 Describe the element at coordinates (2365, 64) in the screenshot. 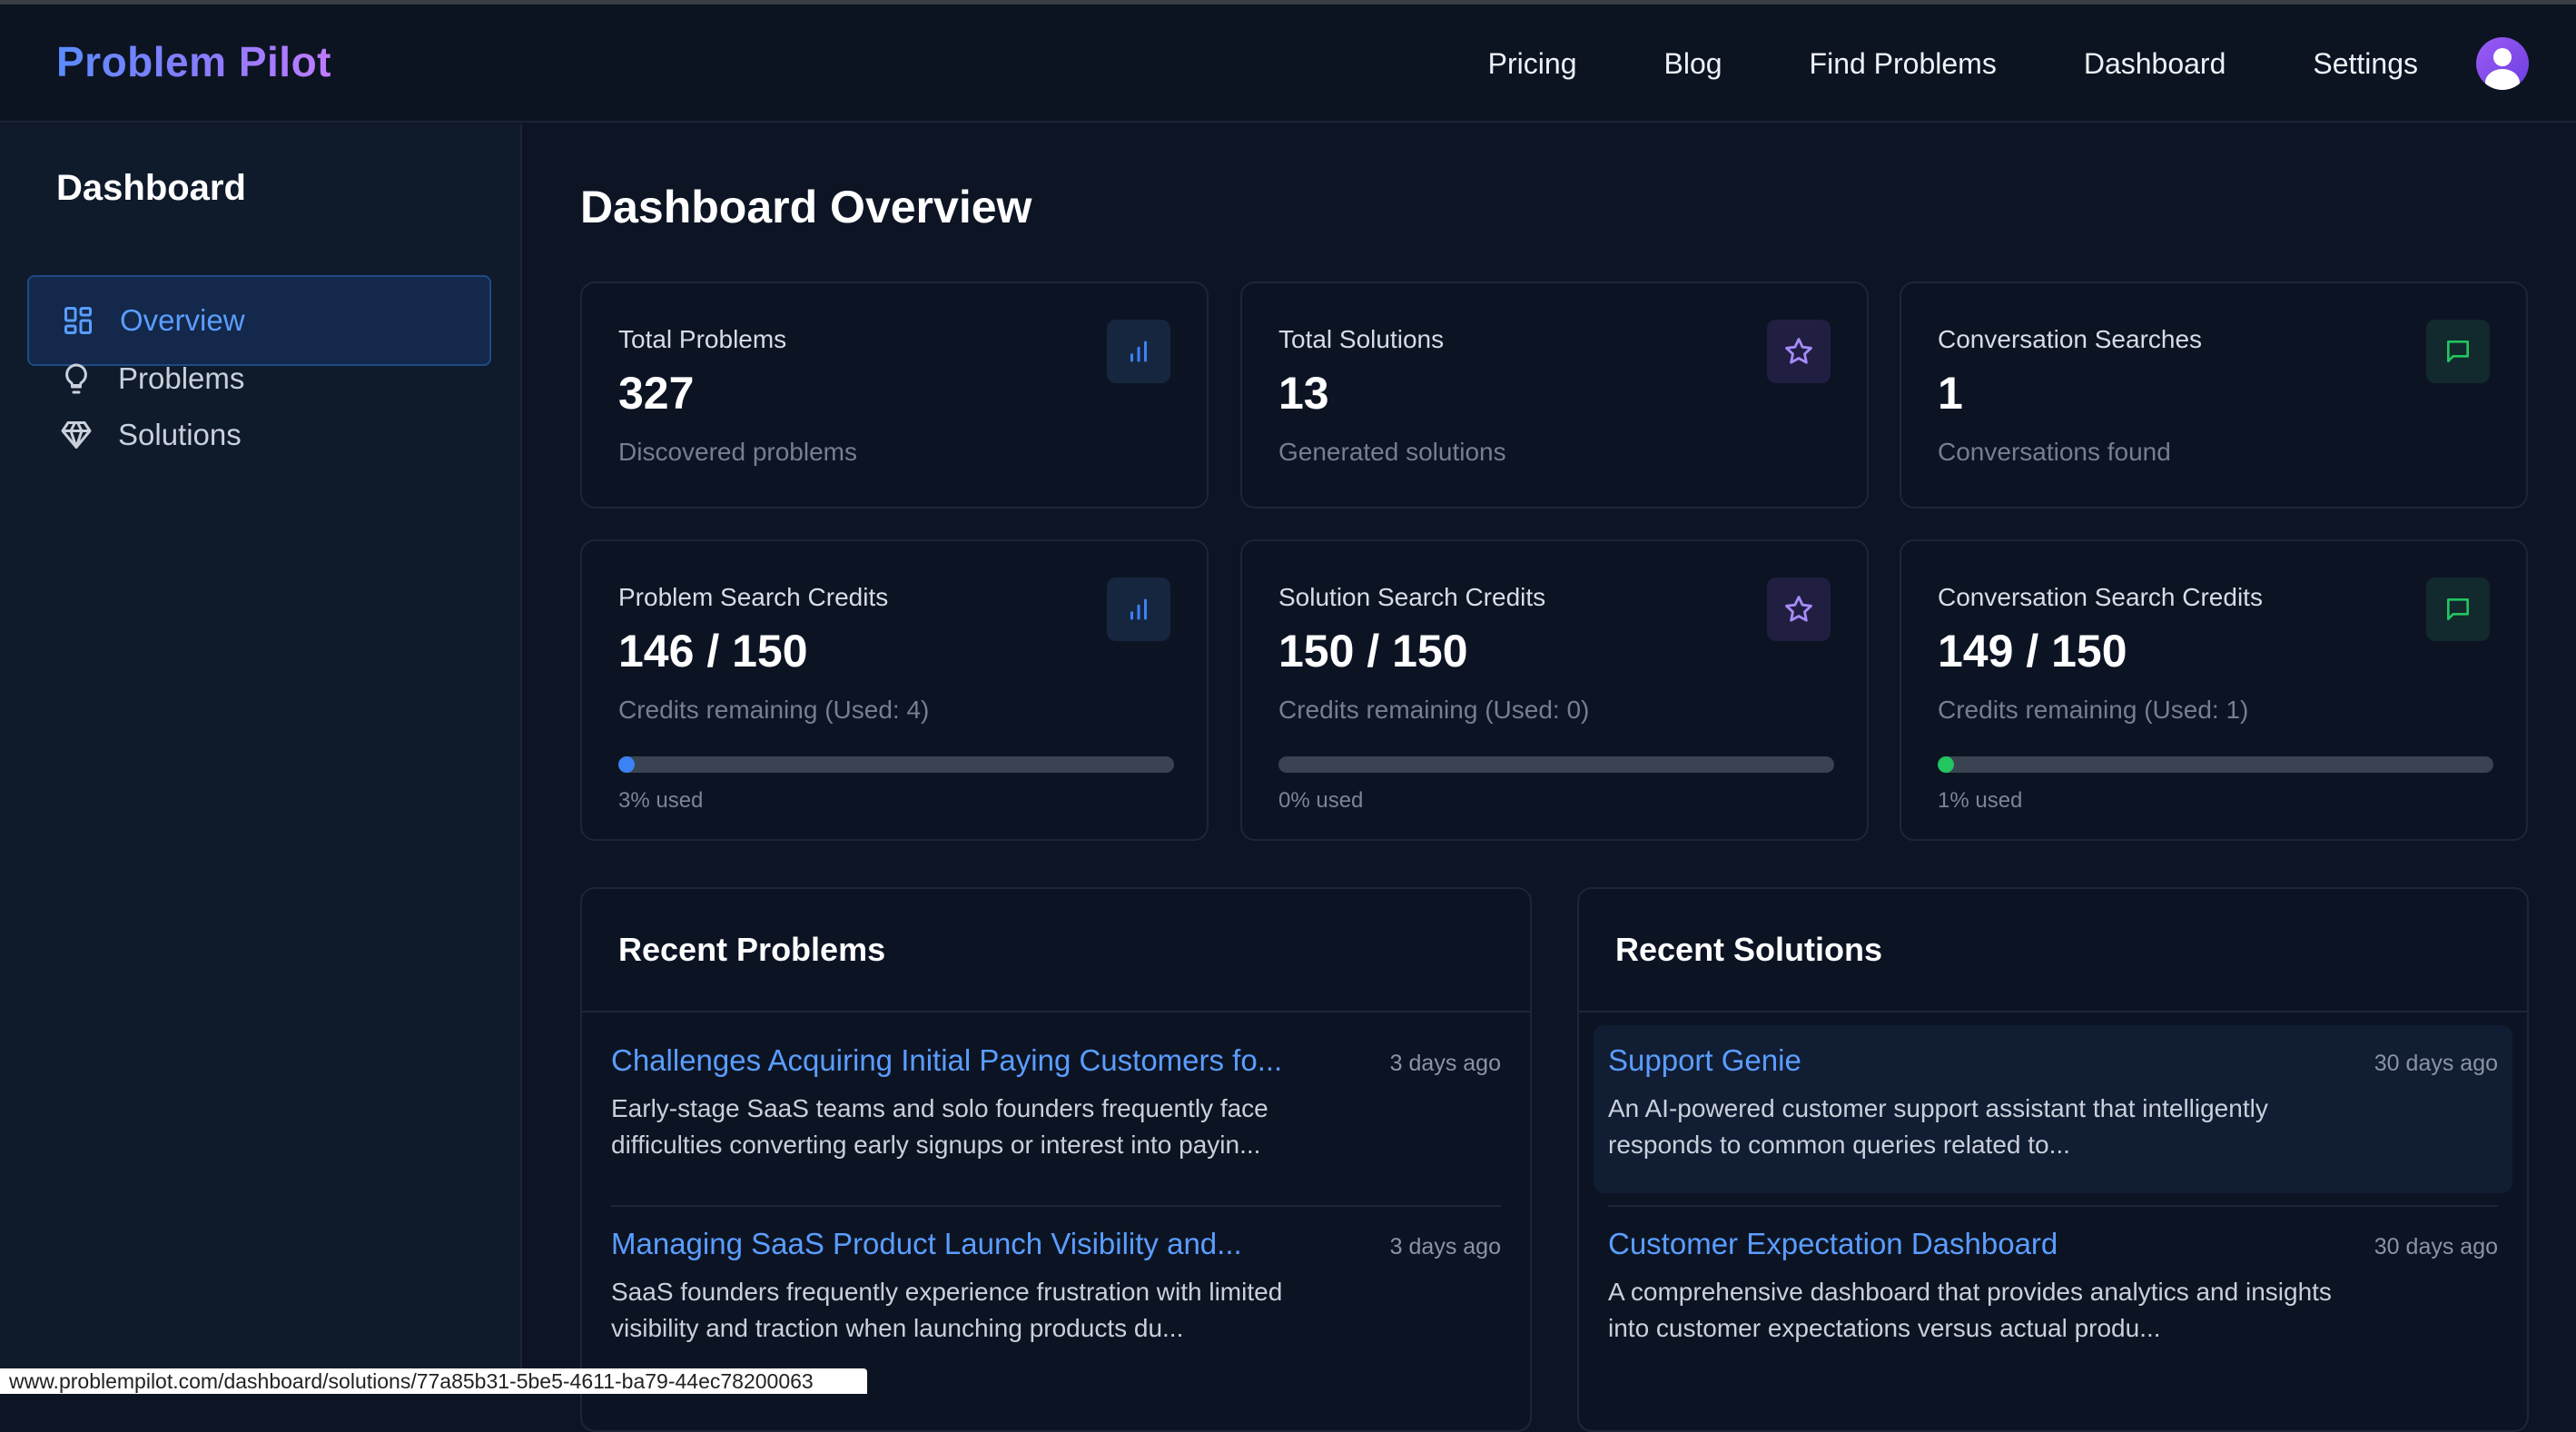

I see `nav-settings-link: Settings` at that location.